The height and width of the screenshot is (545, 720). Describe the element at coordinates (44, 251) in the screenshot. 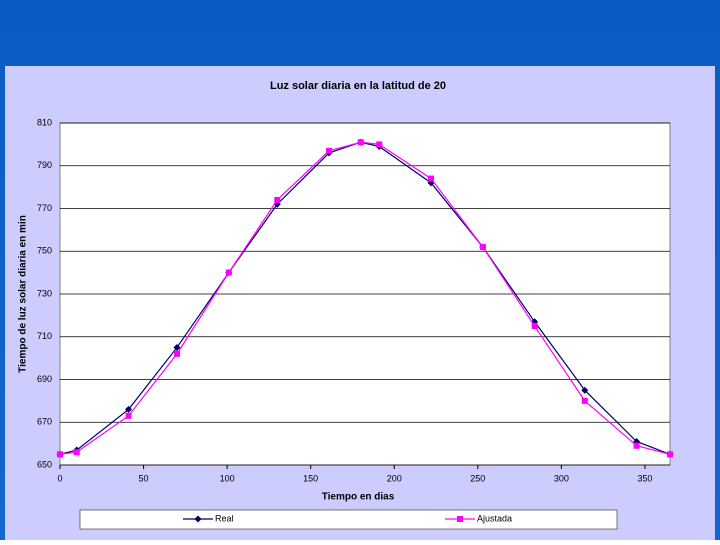

I see `y-tick-label: 750` at that location.